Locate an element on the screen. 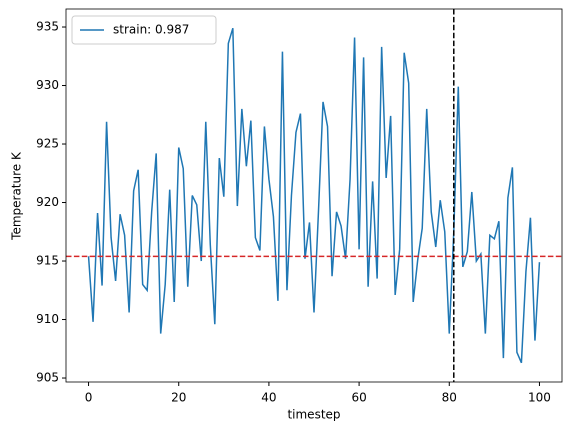 This screenshot has width=572, height=433. y-tick-label: 910 is located at coordinates (47, 319).